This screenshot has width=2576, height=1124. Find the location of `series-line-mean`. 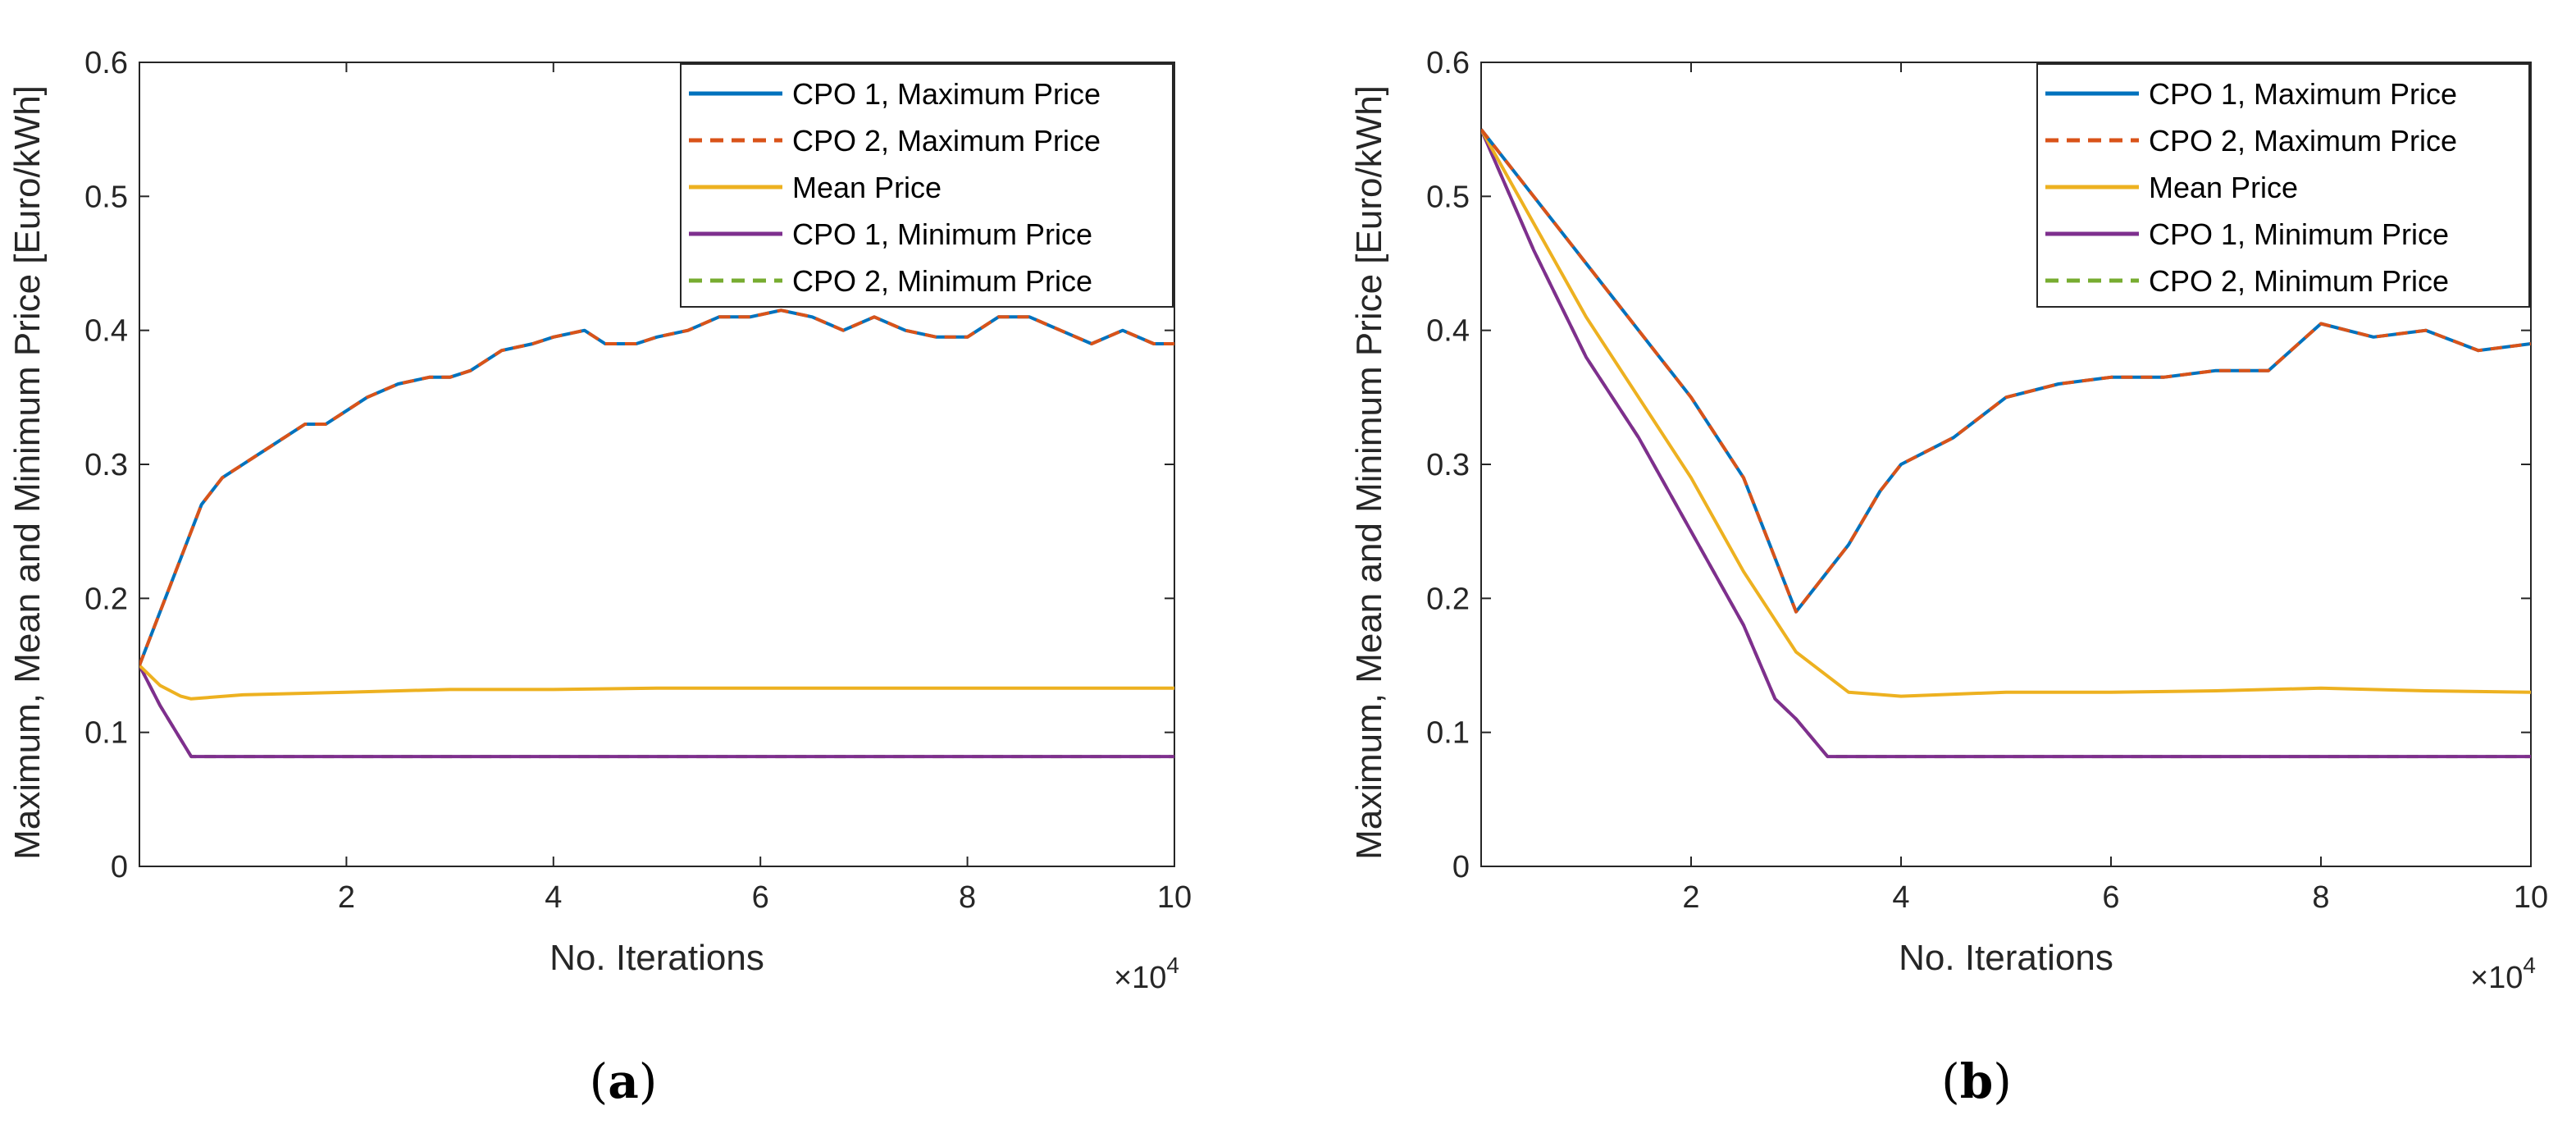

series-line-mean is located at coordinates (656, 682).